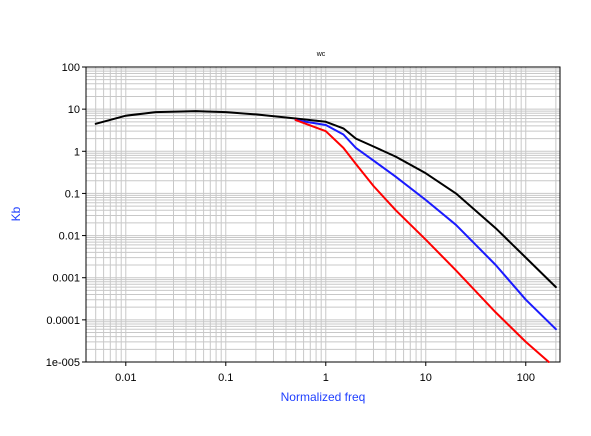  I want to click on y-tick-label: 0.0001, so click(63, 321).